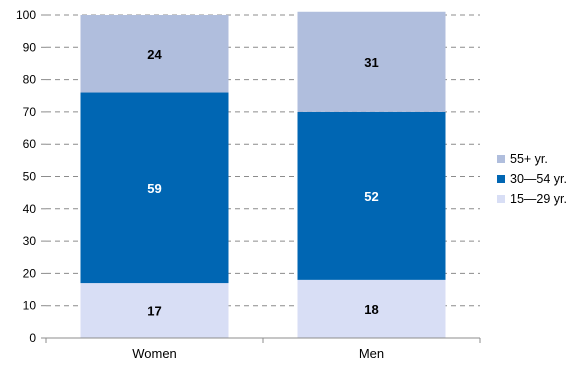 Image resolution: width=578 pixels, height=367 pixels. Describe the element at coordinates (538, 199) in the screenshot. I see `legend-label: 15—29 yr.` at that location.